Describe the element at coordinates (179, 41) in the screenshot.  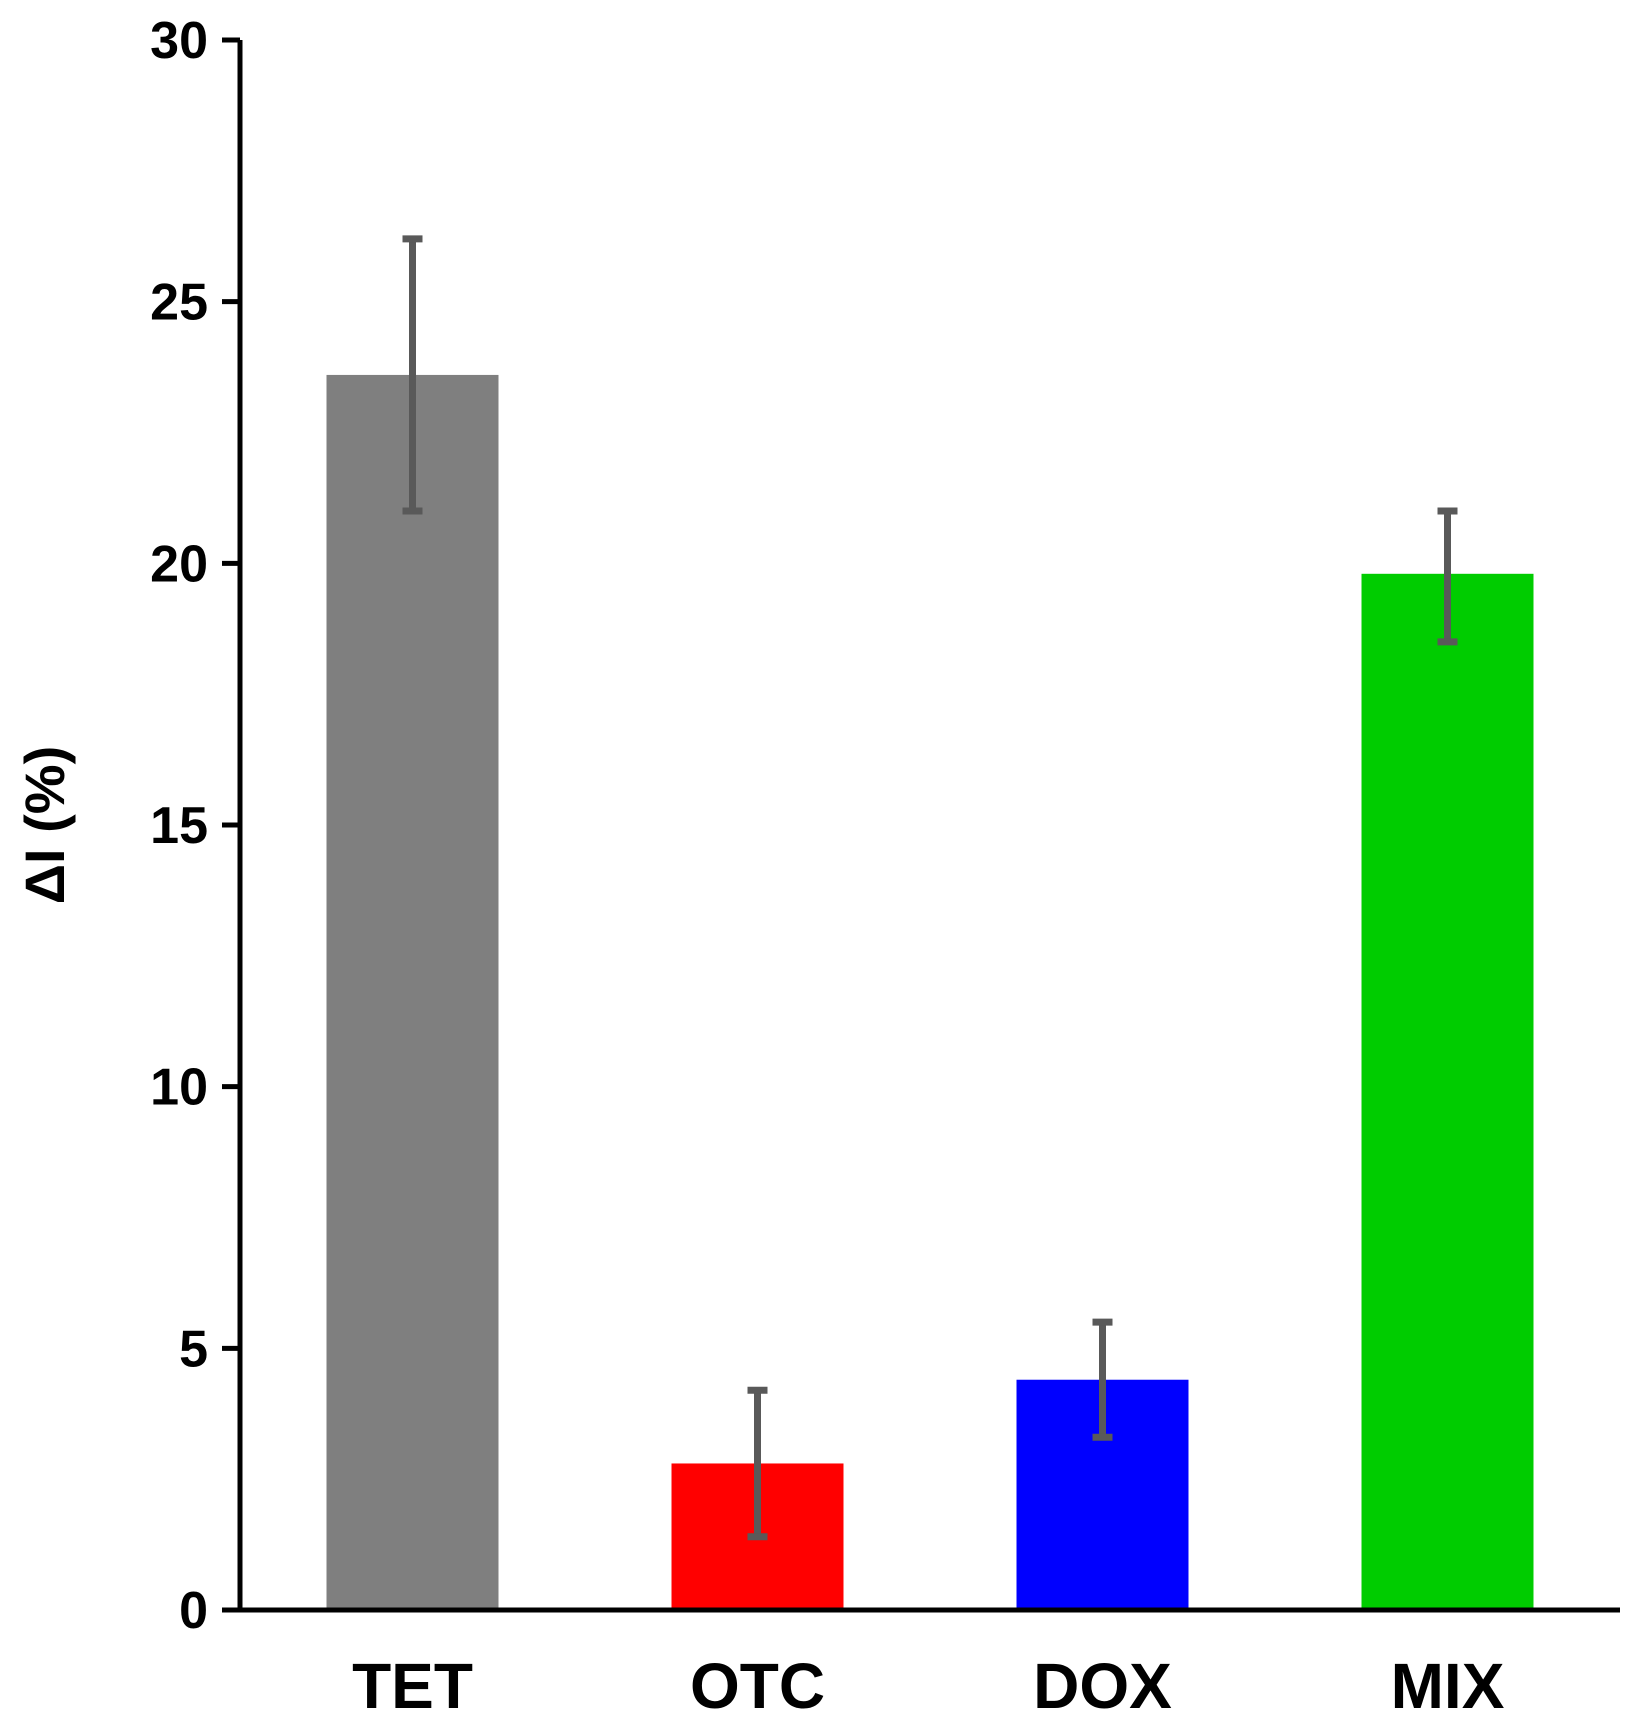
I see `y-tick-label: 30` at that location.